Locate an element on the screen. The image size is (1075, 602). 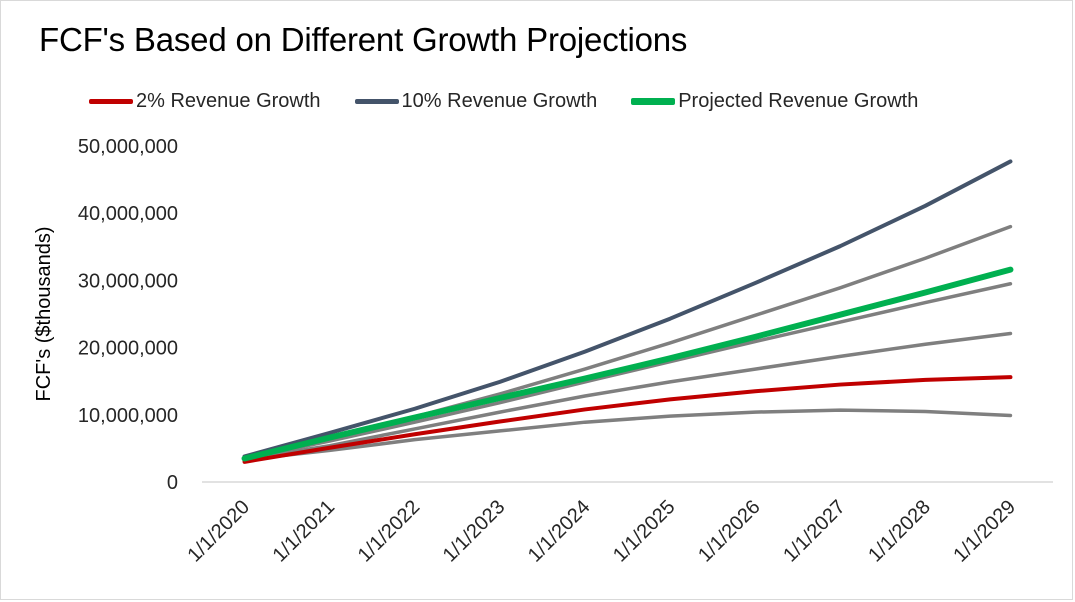
x-tick-label: 1/1/2021 is located at coordinates (304, 531).